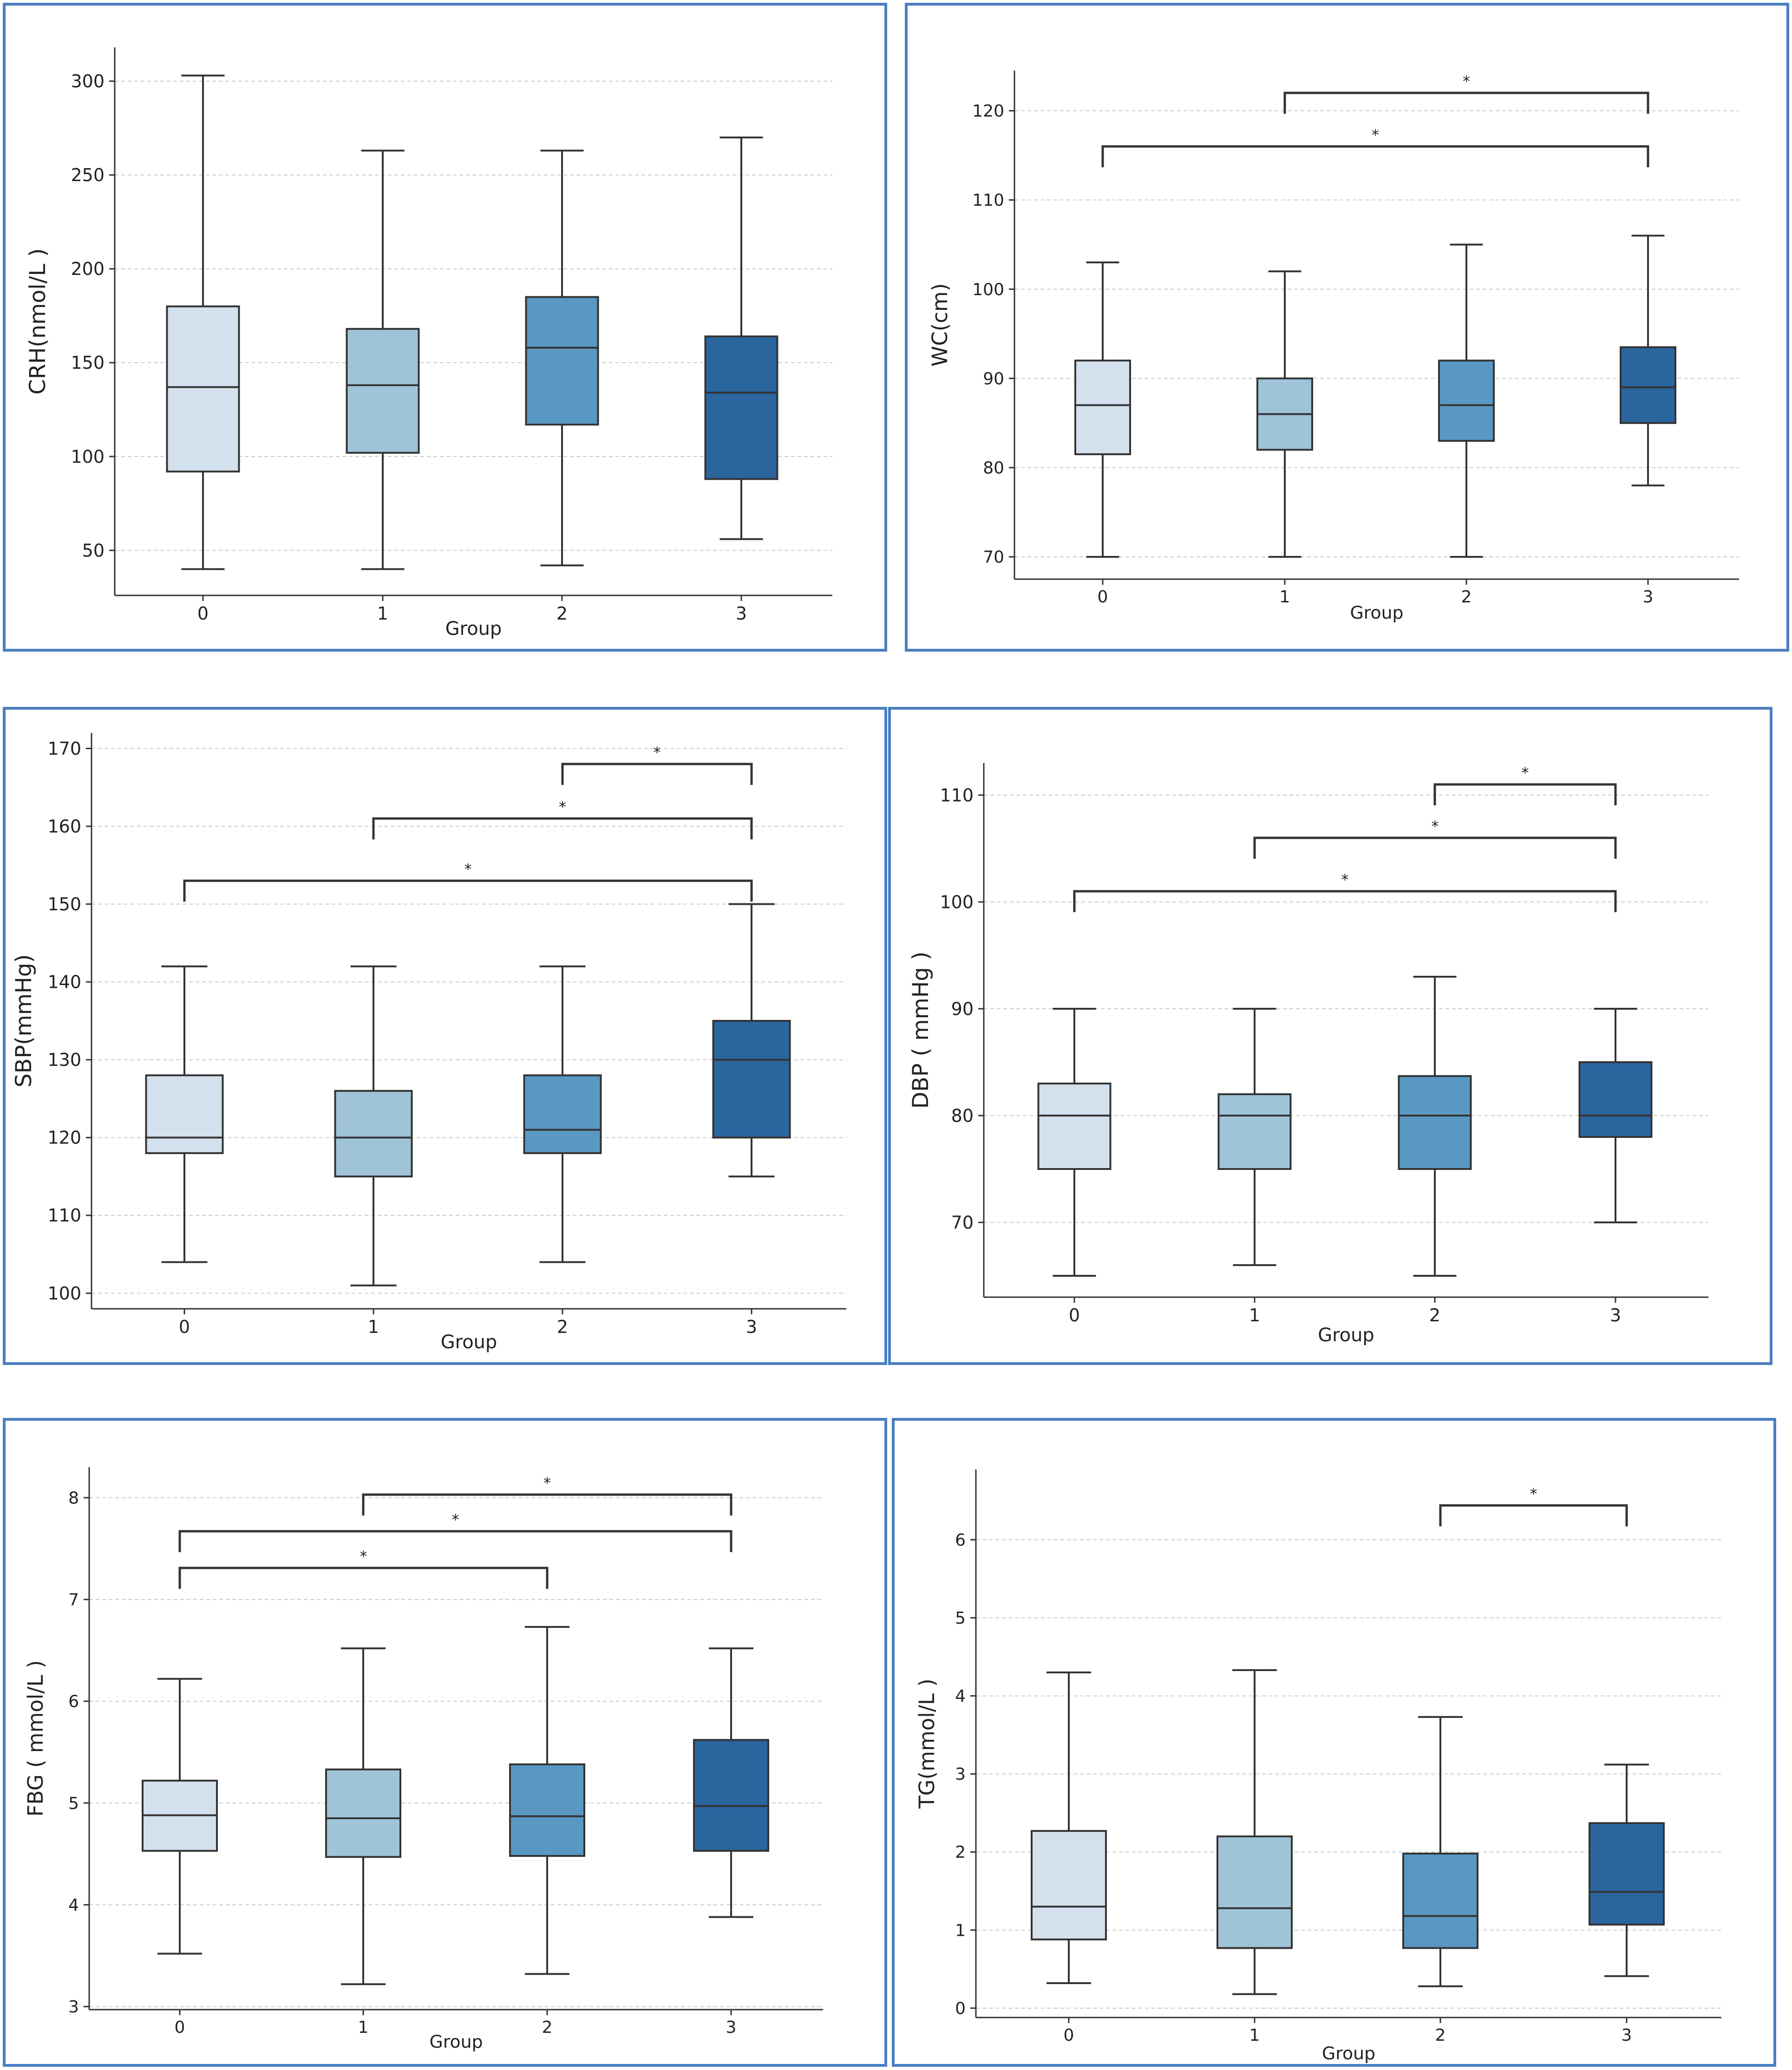  What do you see at coordinates (1308, 1054) in the screenshot?
I see `dbp-boxplot: 70 80 90 100 110 0 1 2 3 * * * Group DBP ( mmHg )` at bounding box center [1308, 1054].